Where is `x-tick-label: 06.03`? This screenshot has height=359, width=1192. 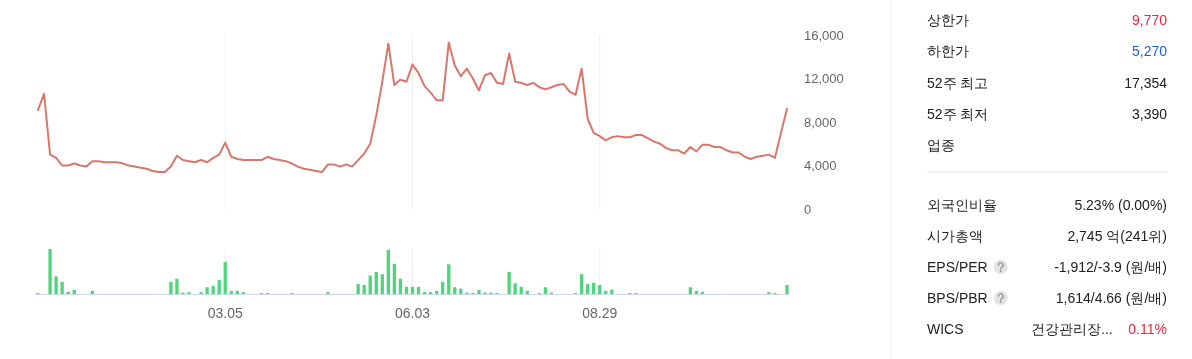 x-tick-label: 06.03 is located at coordinates (412, 313).